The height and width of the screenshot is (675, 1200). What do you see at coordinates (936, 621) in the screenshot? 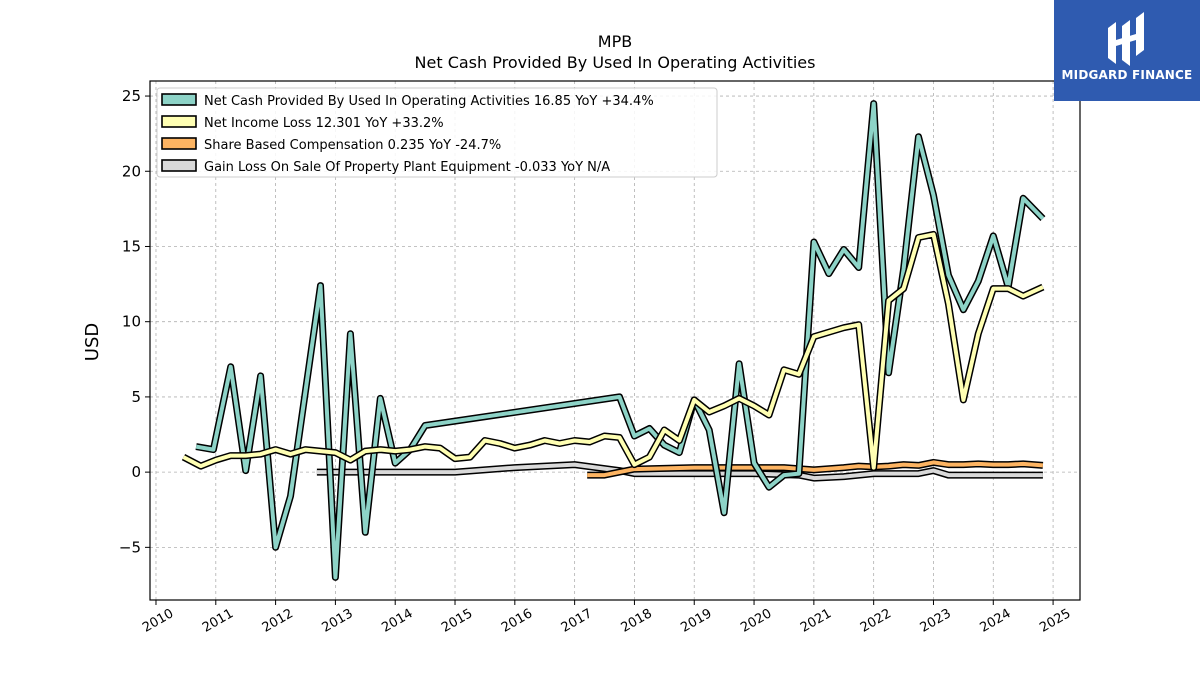
I see `x-tick-label: 2023` at bounding box center [936, 621].